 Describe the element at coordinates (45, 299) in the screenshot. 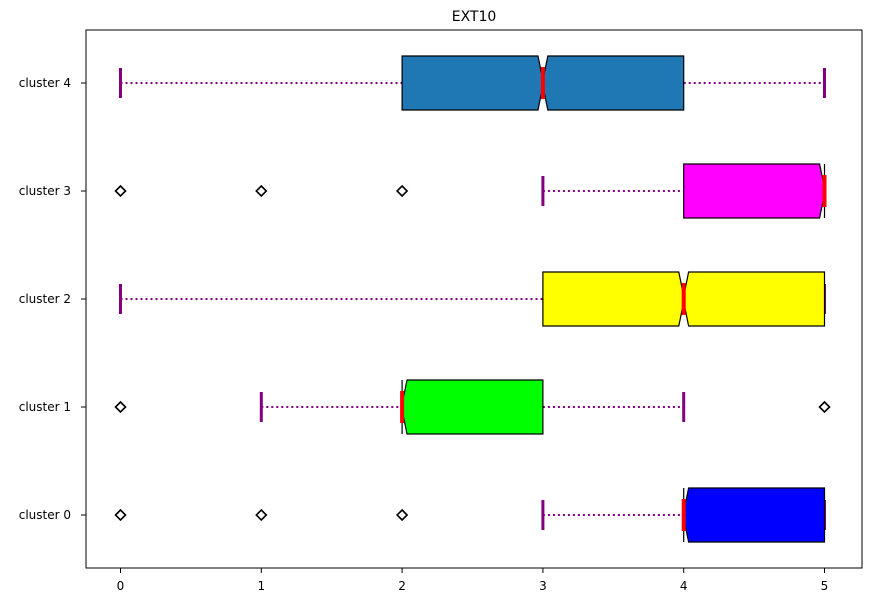

I see `y-tick-label: cluster 2` at that location.